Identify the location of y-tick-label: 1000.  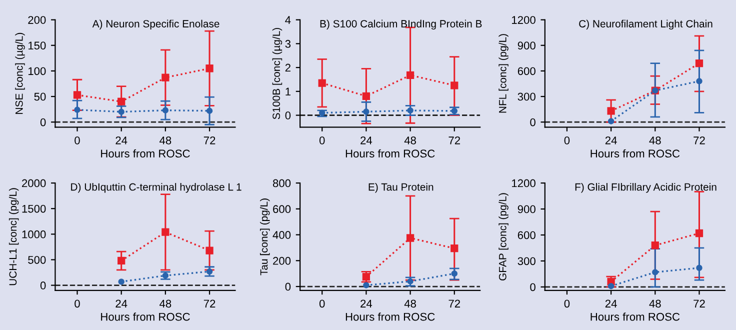
(34, 234).